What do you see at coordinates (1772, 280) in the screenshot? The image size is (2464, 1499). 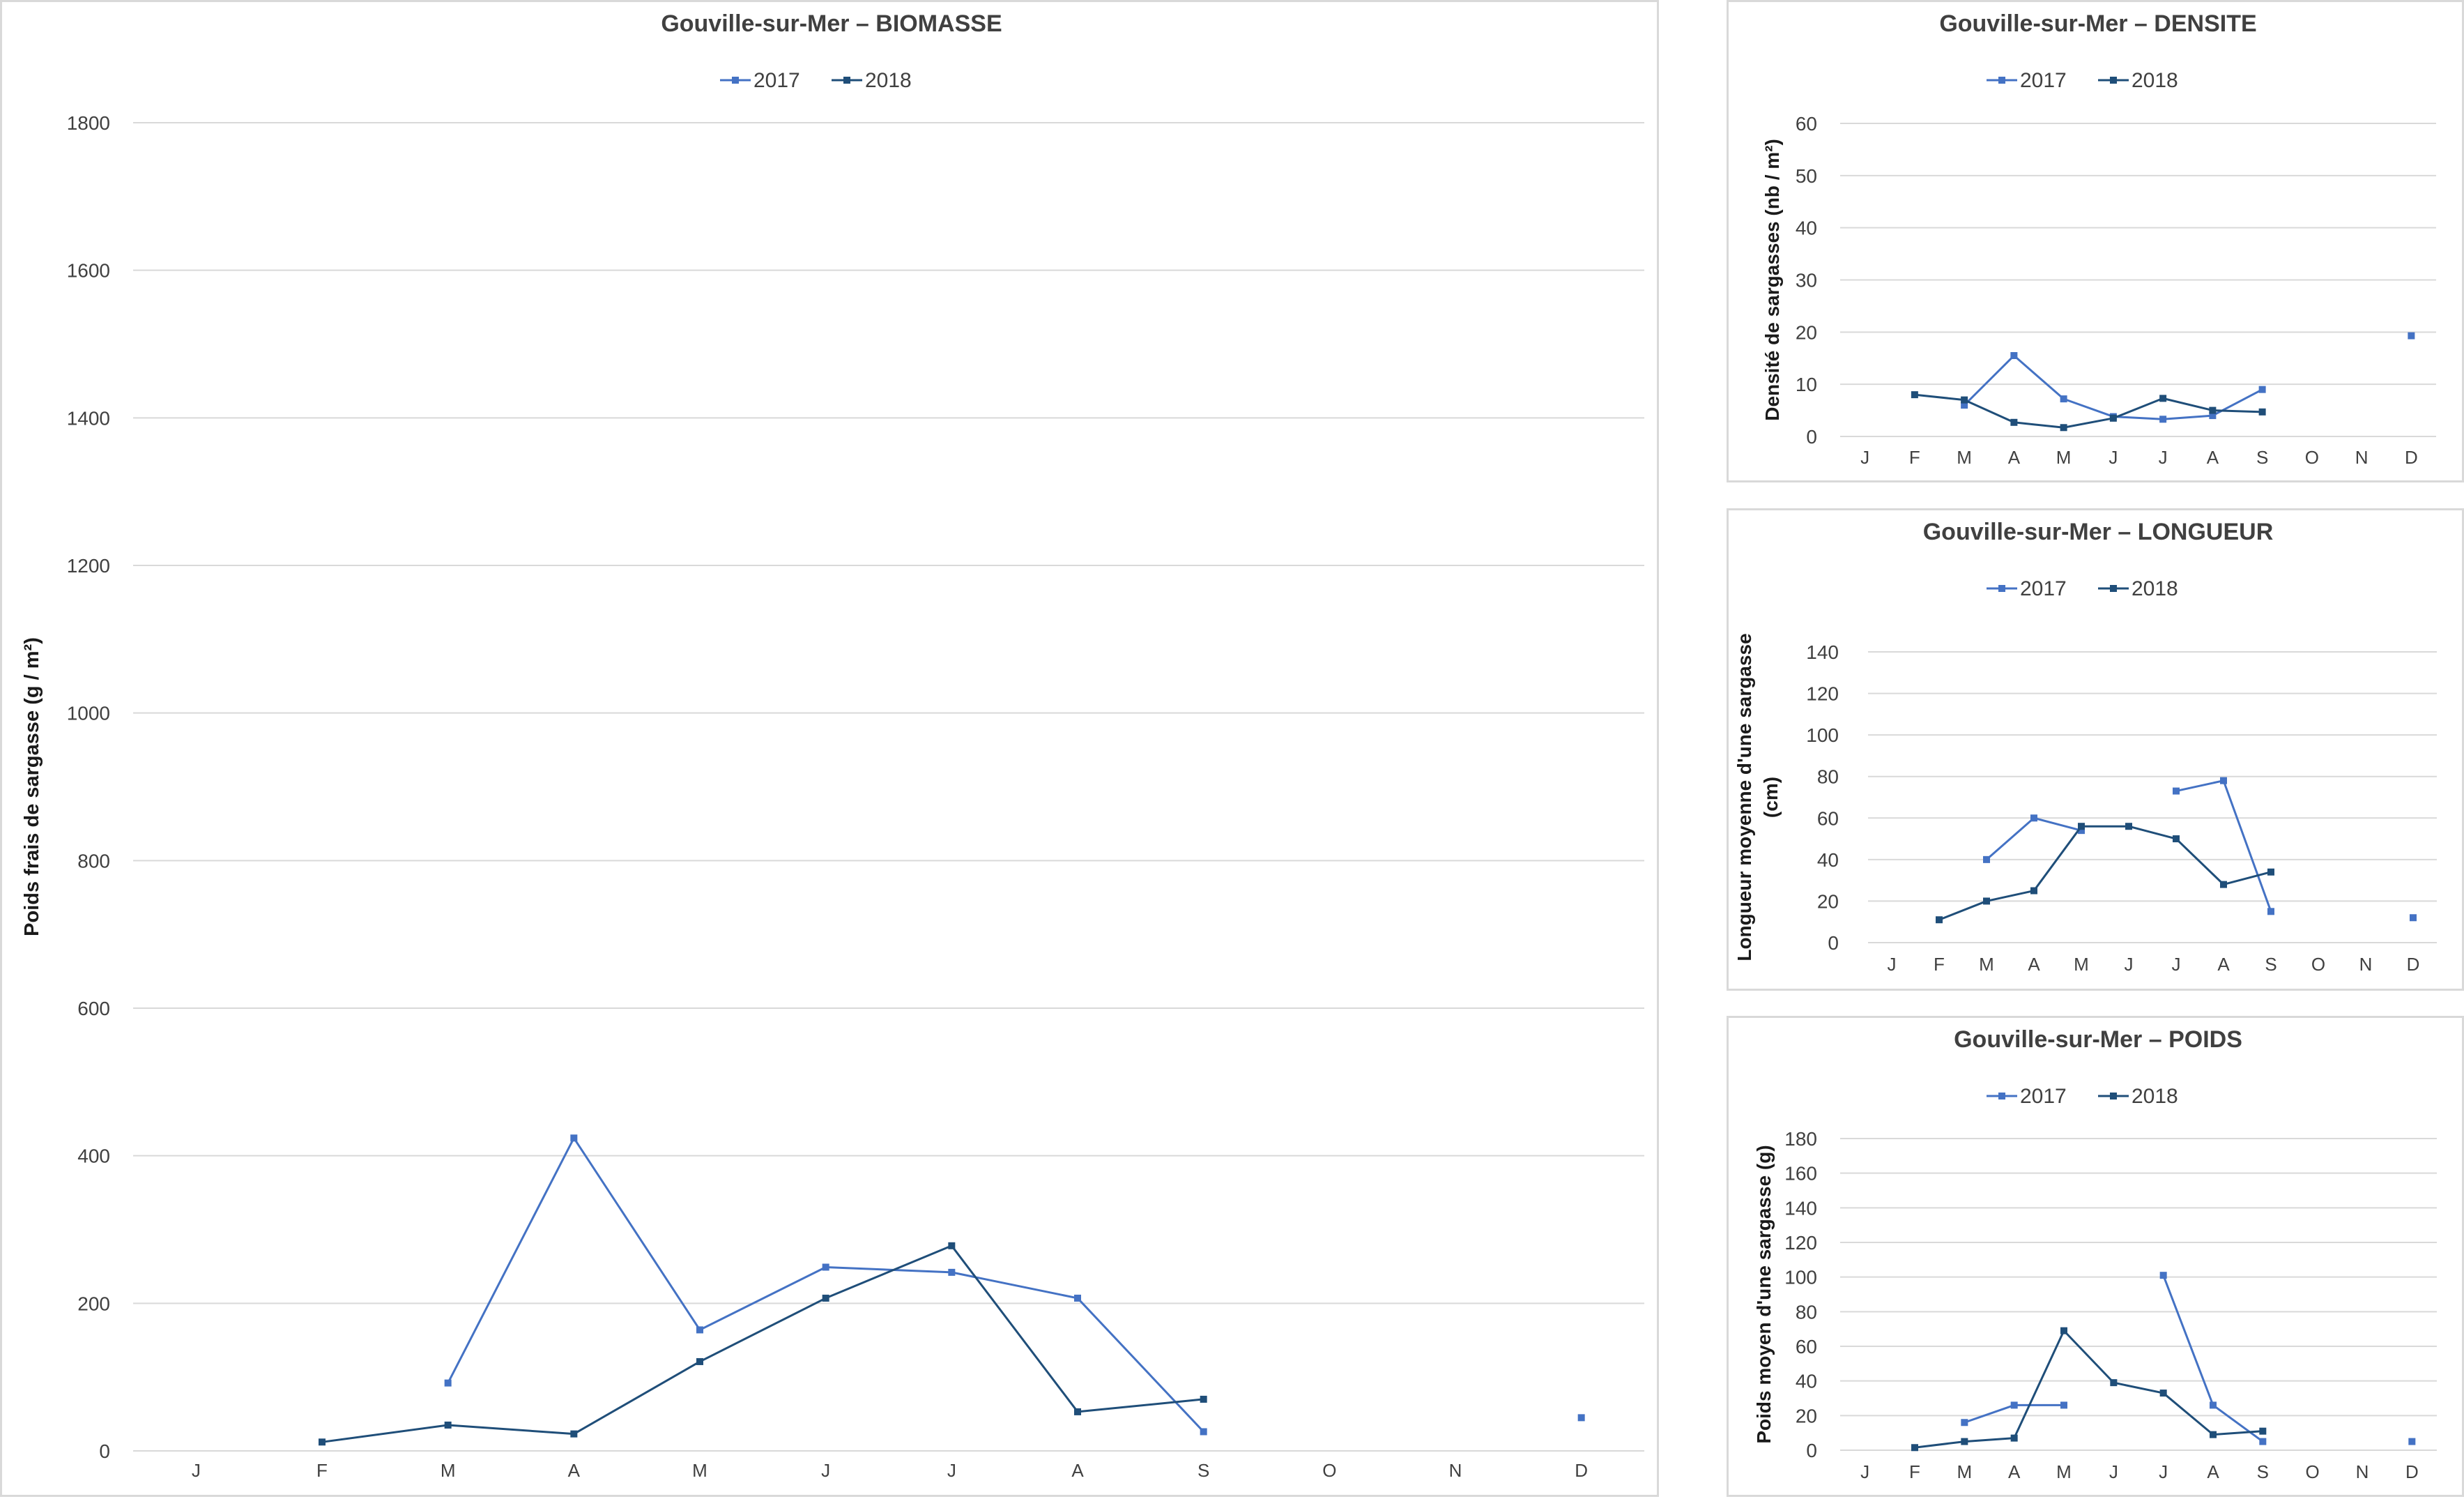 I see `densite-y-axis-label: Densité de sargasses (nb / m²)` at bounding box center [1772, 280].